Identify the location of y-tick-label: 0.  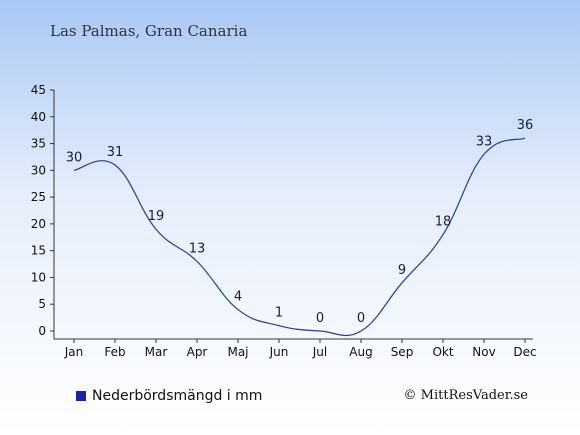
(42, 331).